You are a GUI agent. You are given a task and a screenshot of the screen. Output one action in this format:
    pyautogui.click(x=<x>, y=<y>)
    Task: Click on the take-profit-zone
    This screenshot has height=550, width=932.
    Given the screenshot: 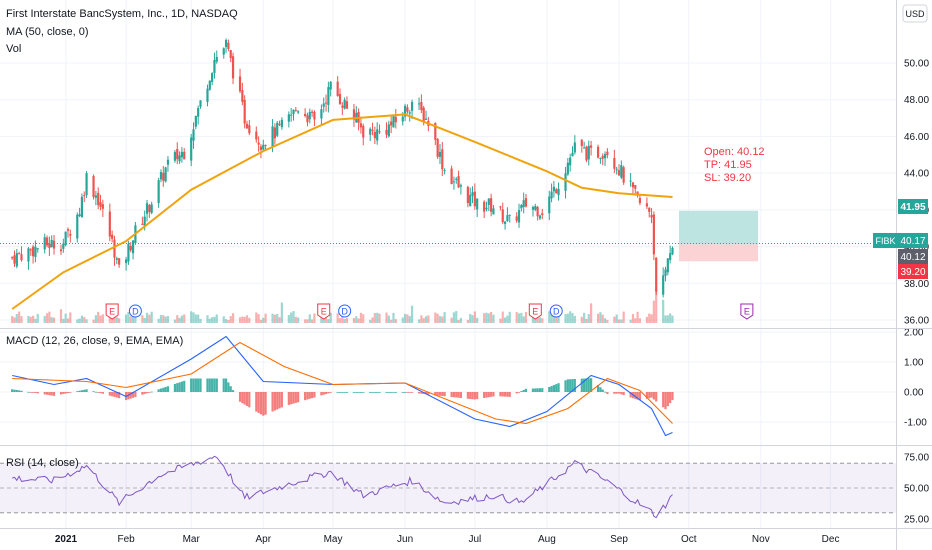 What is the action you would take?
    pyautogui.click(x=718, y=227)
    